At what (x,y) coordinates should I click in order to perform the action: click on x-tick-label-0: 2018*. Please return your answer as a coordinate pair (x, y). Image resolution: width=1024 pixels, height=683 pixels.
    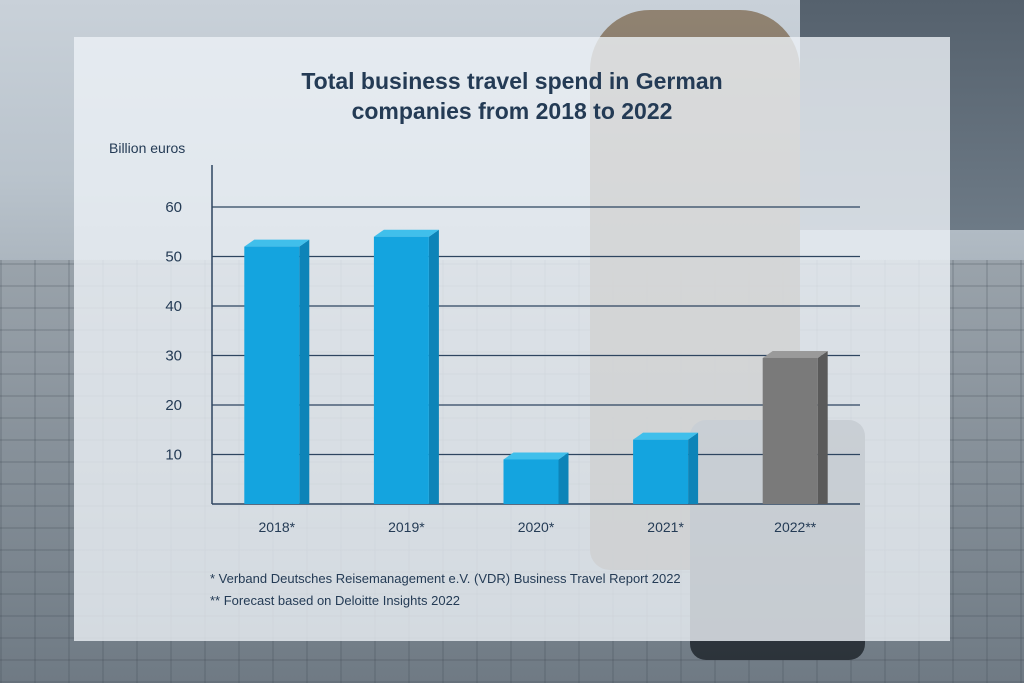
    Looking at the image, I should click on (277, 527).